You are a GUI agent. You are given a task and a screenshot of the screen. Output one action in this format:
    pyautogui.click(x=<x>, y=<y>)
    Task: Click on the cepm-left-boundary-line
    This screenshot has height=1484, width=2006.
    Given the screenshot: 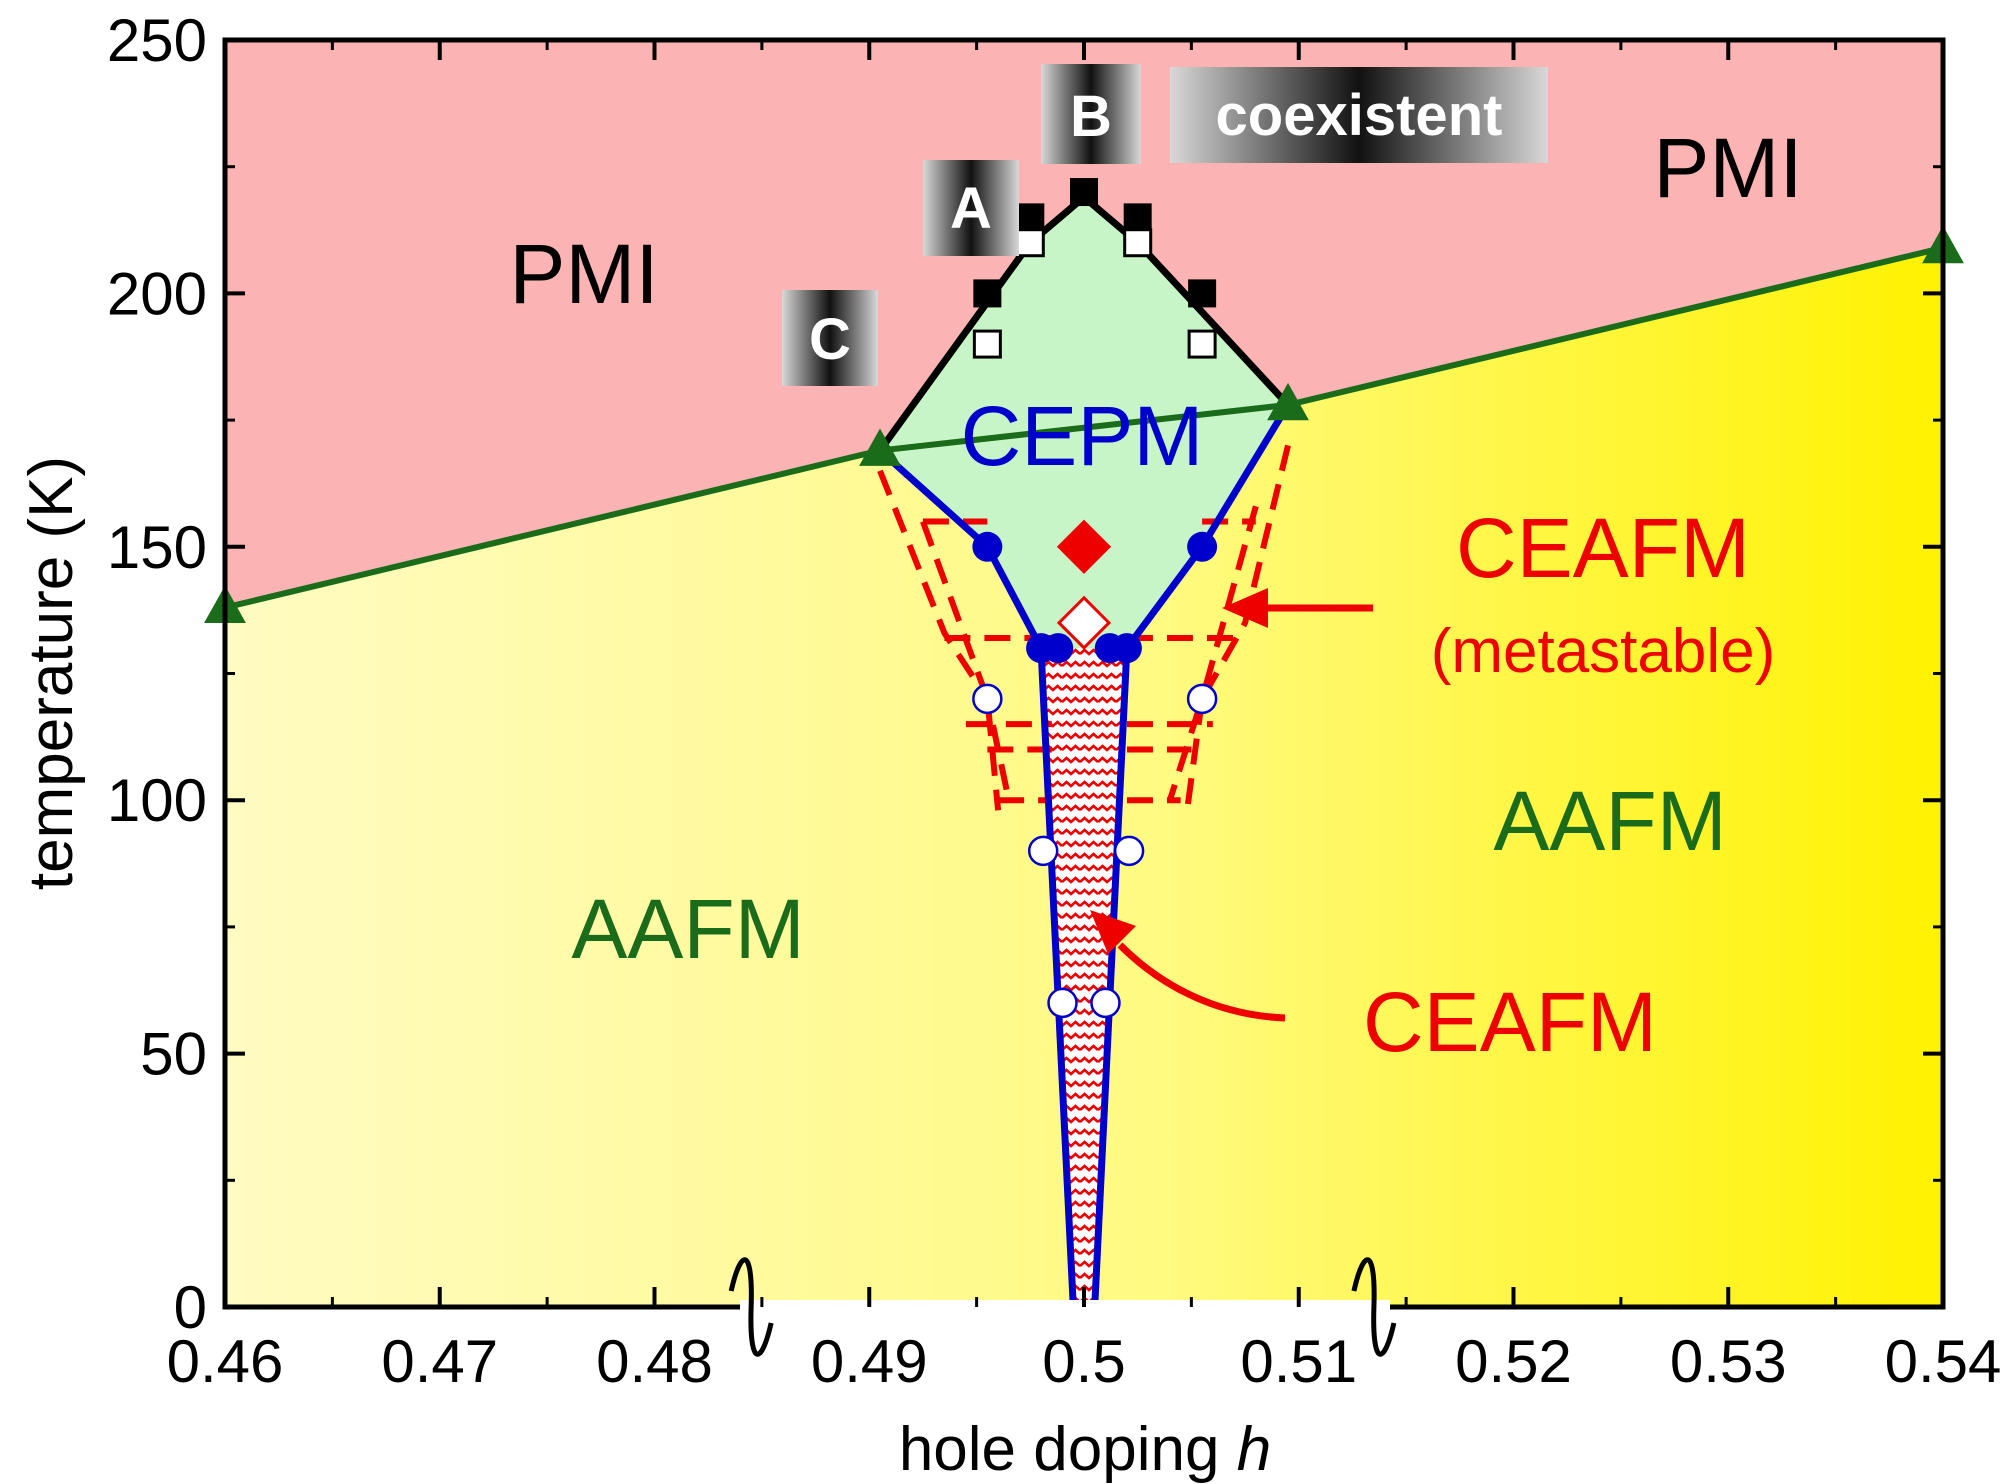 What is the action you would take?
    pyautogui.click(x=977, y=877)
    